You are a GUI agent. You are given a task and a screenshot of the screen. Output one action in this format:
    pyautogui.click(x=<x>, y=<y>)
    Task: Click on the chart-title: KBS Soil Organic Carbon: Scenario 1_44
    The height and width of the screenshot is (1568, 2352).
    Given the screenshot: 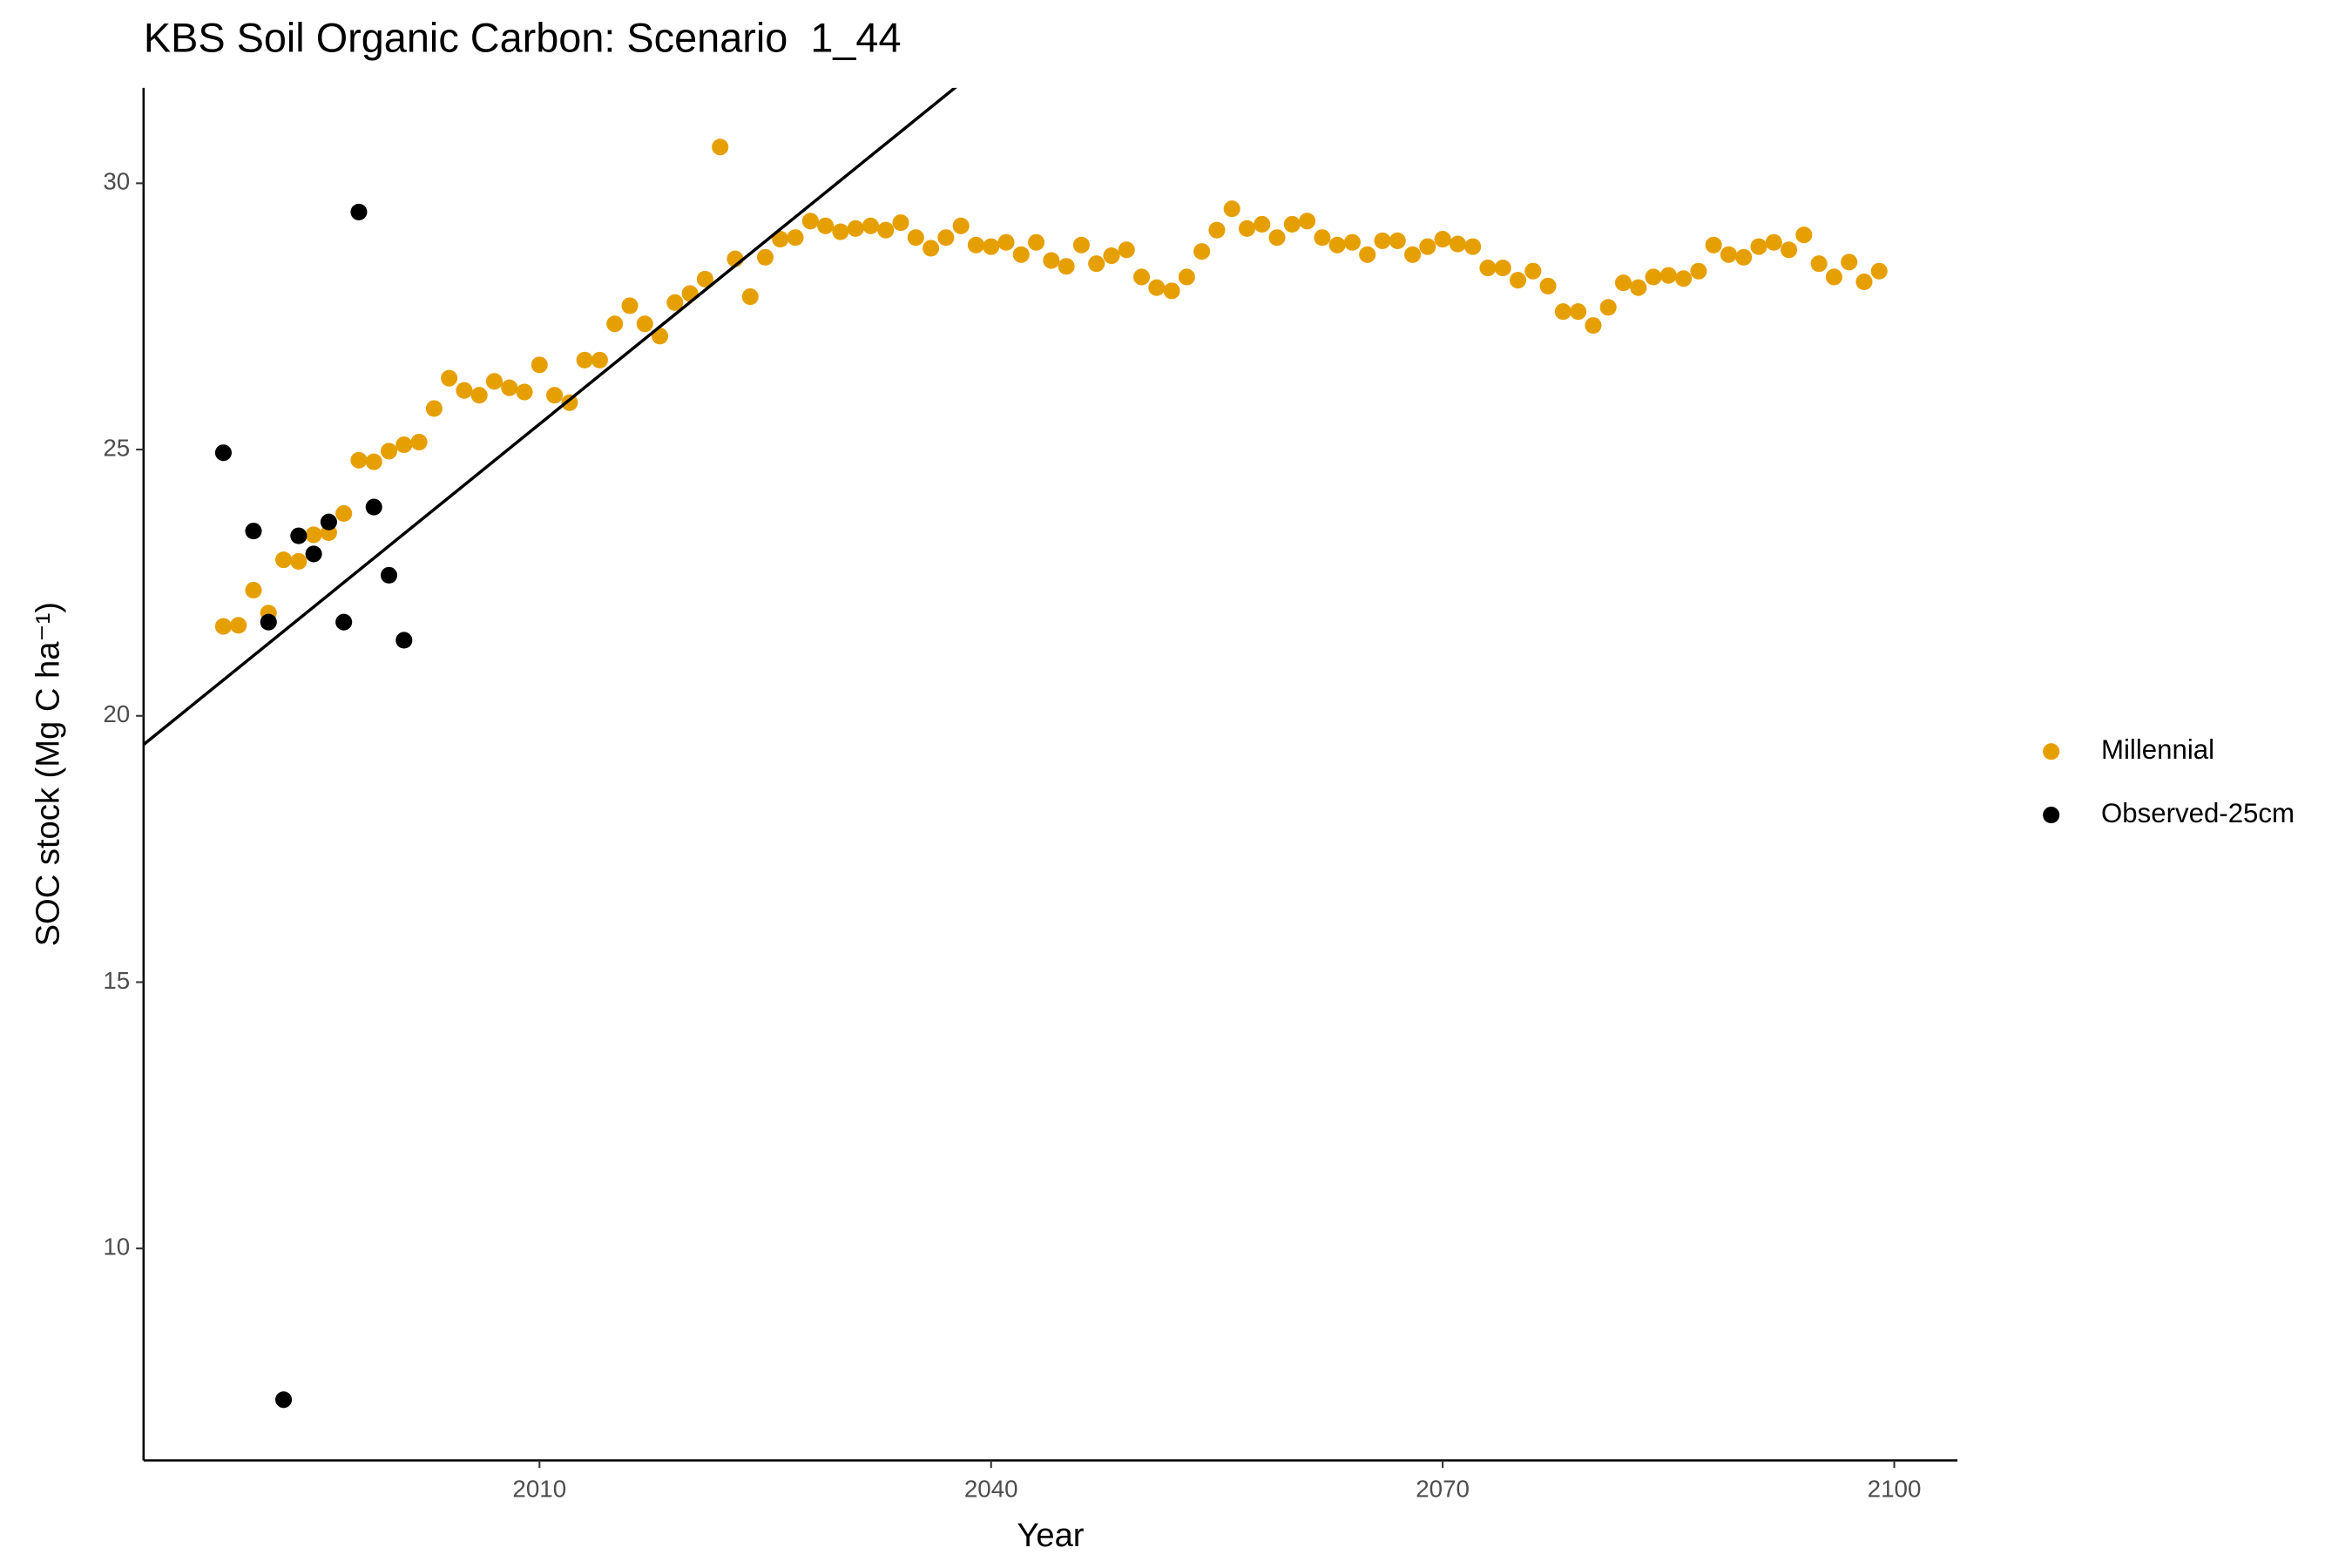 What is the action you would take?
    pyautogui.click(x=523, y=38)
    